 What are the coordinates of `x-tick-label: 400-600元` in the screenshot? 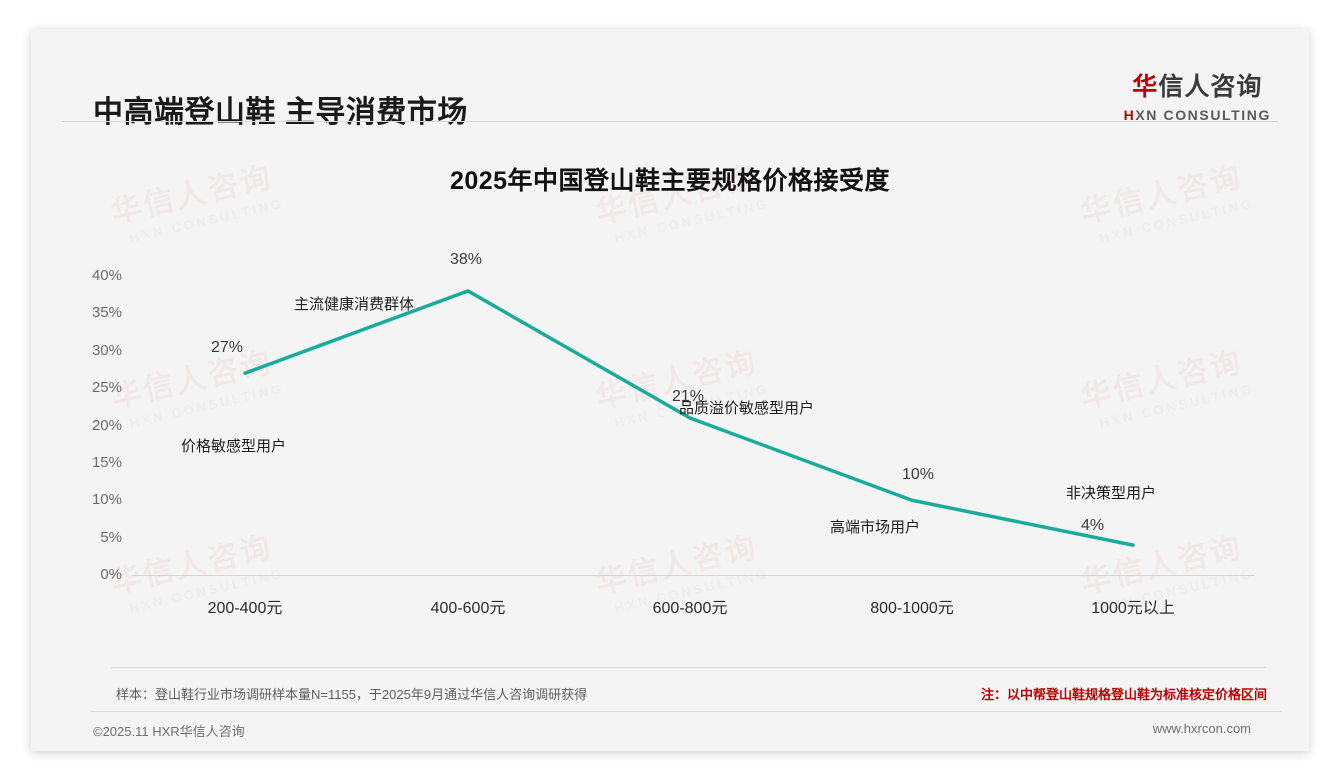 It's located at (468, 608).